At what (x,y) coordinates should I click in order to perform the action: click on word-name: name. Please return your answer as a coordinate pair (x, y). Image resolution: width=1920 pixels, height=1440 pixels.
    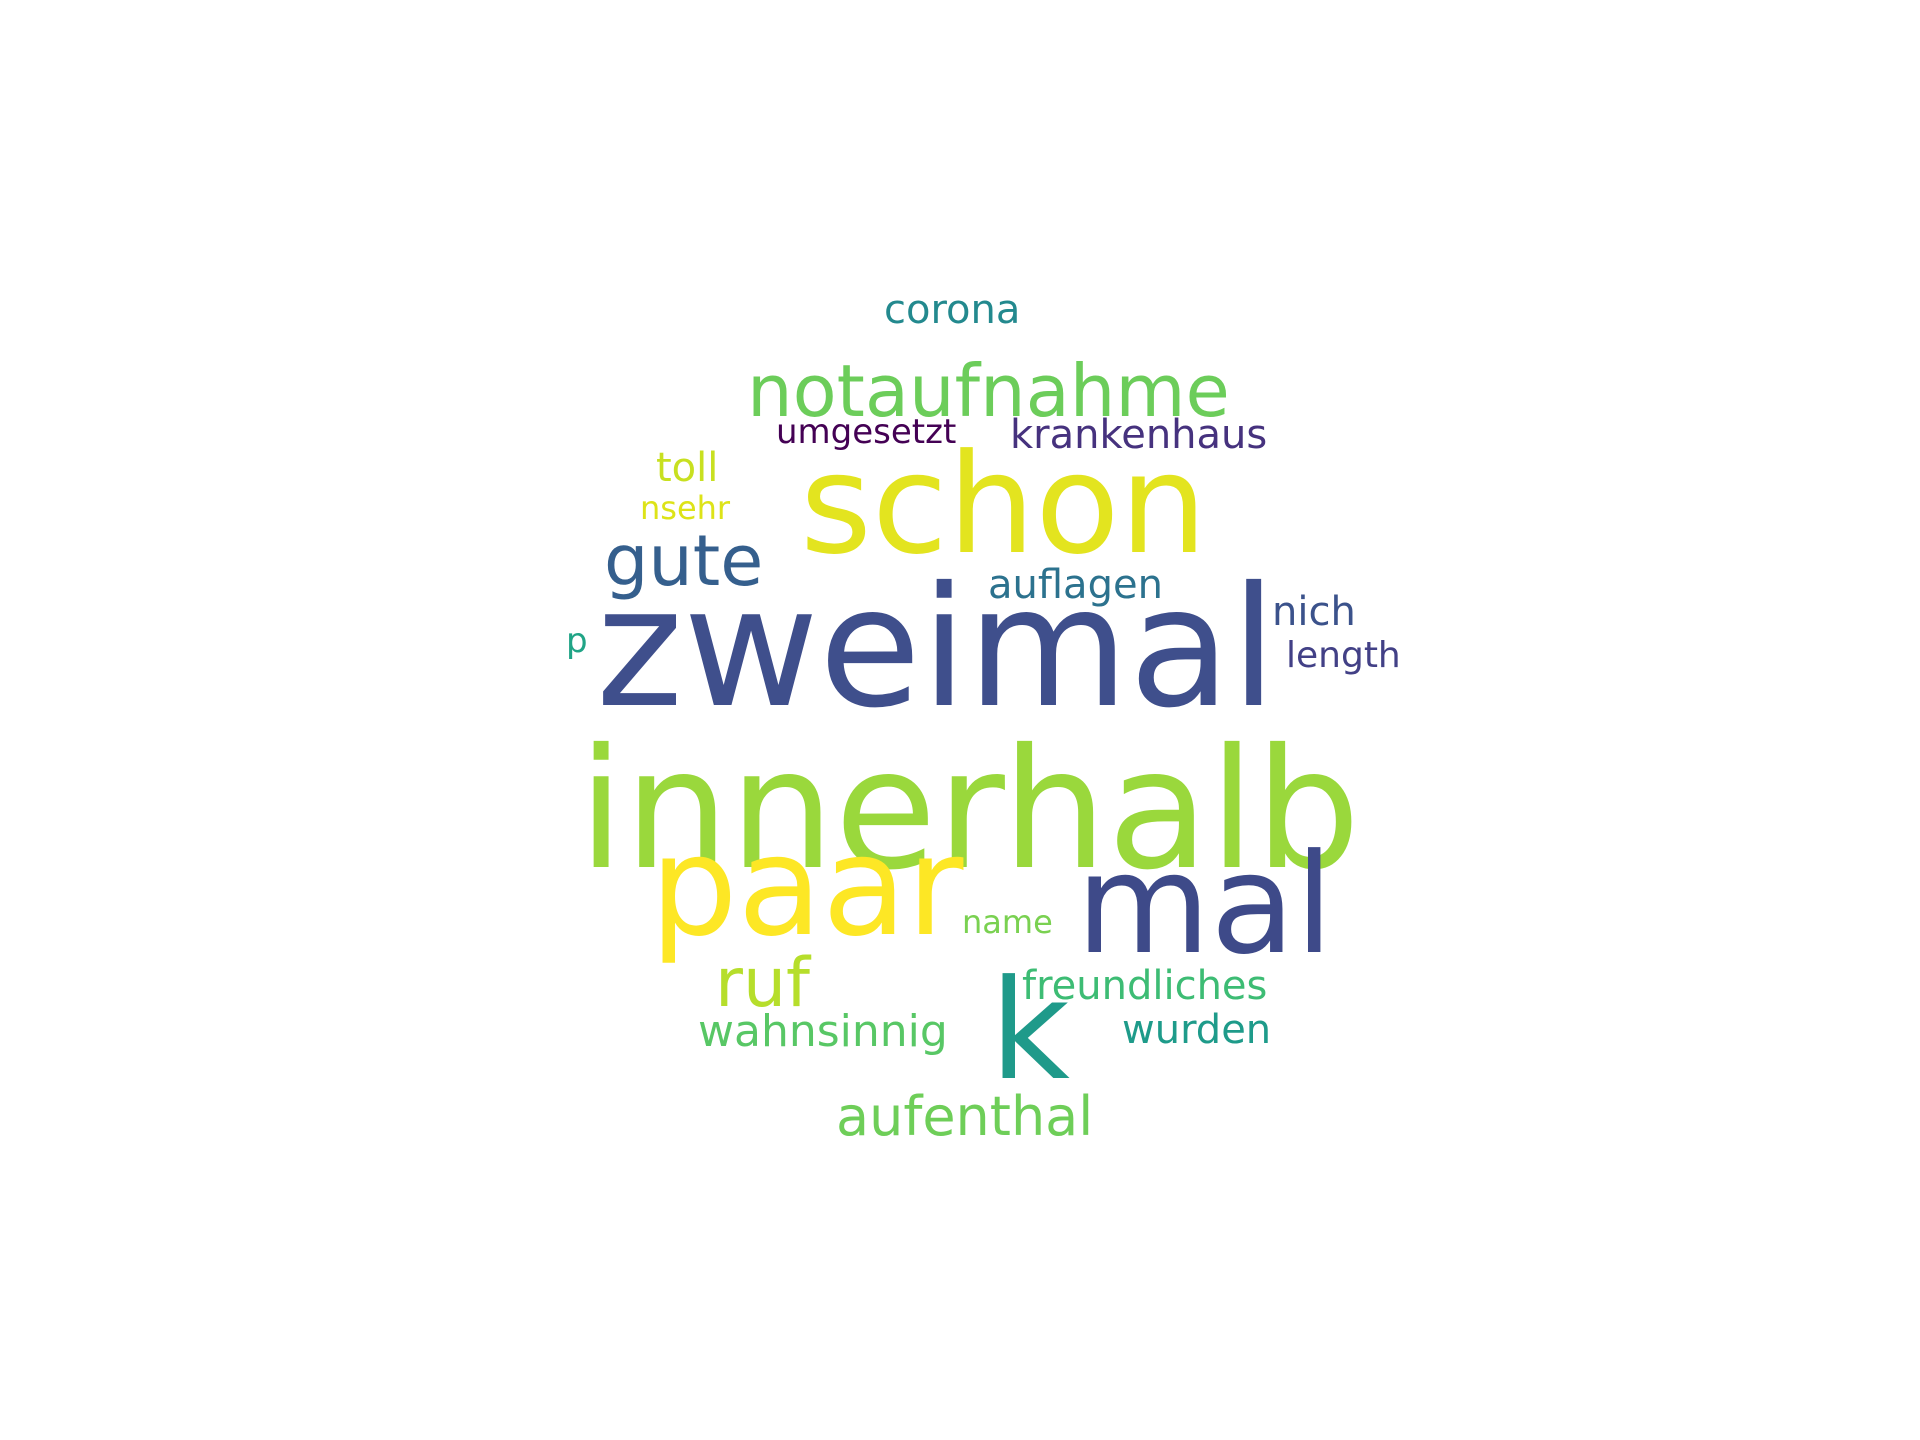
    Looking at the image, I should click on (1007, 922).